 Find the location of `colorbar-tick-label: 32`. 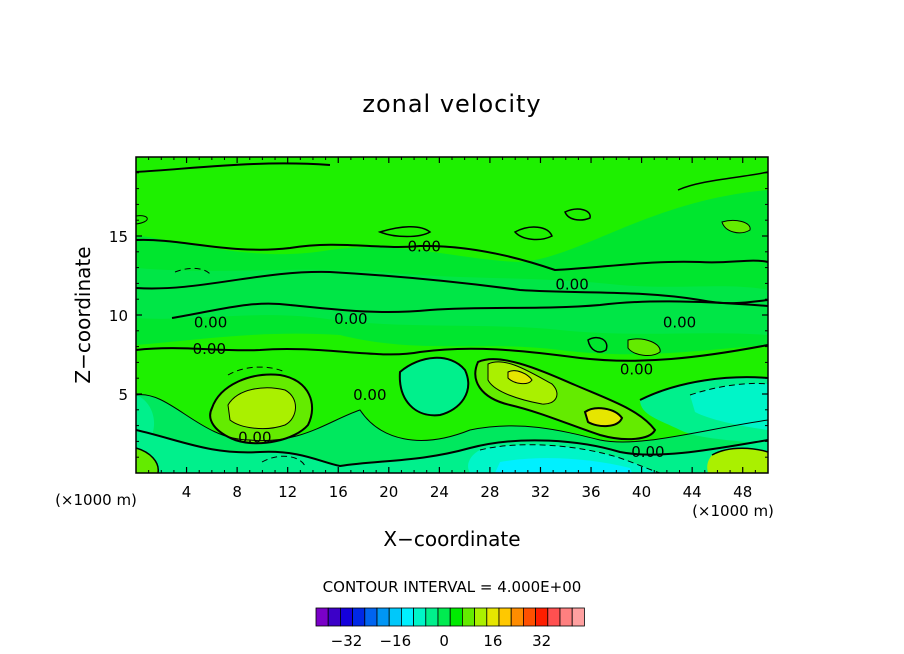

colorbar-tick-label: 32 is located at coordinates (541, 641).